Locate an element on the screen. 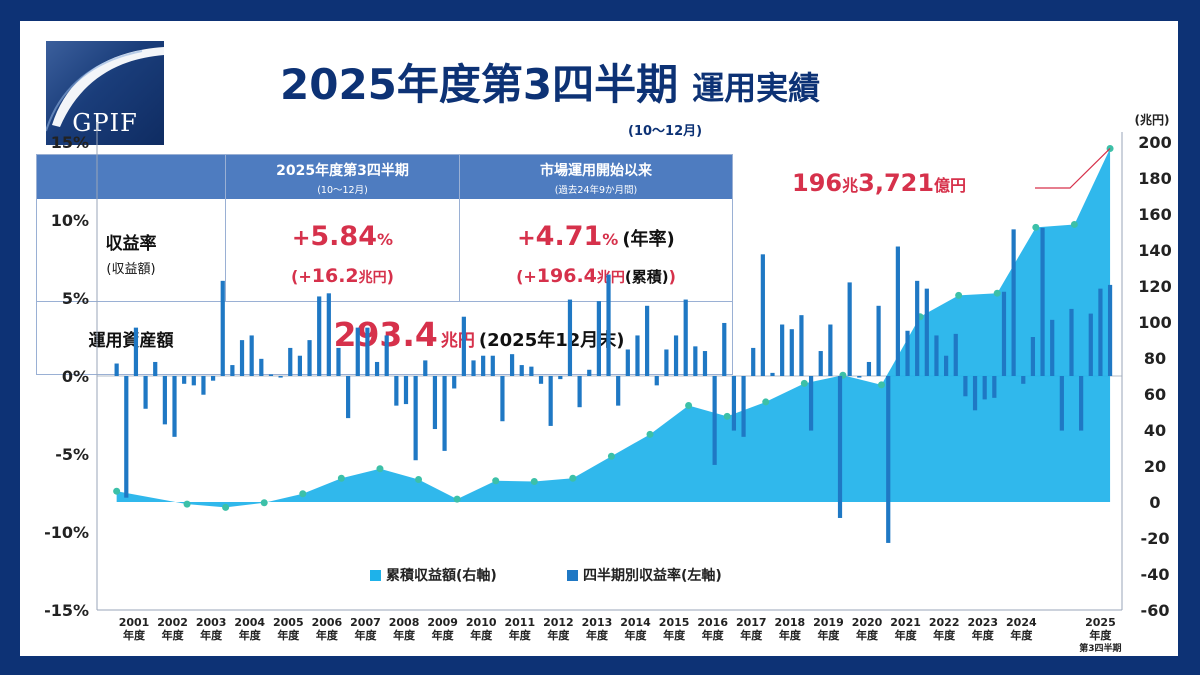 The image size is (1200, 675). left-tick-label: -10% is located at coordinates (66, 532).